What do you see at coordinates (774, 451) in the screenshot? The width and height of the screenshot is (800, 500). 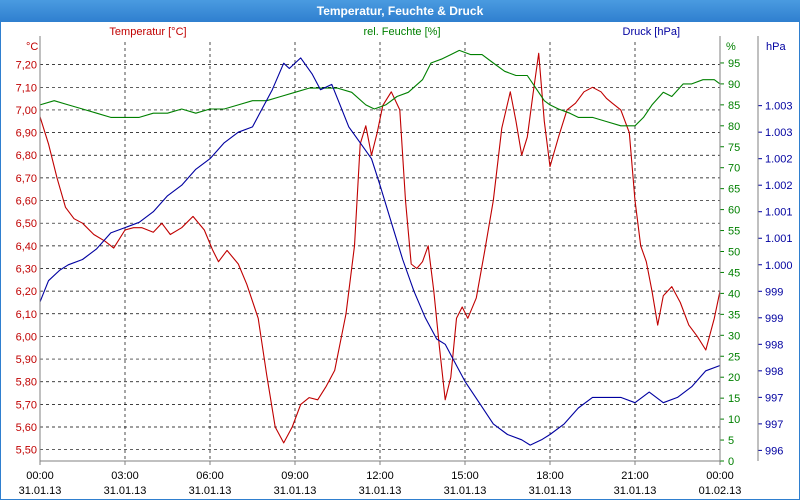 I see `pressure-tick-label: 996` at bounding box center [774, 451].